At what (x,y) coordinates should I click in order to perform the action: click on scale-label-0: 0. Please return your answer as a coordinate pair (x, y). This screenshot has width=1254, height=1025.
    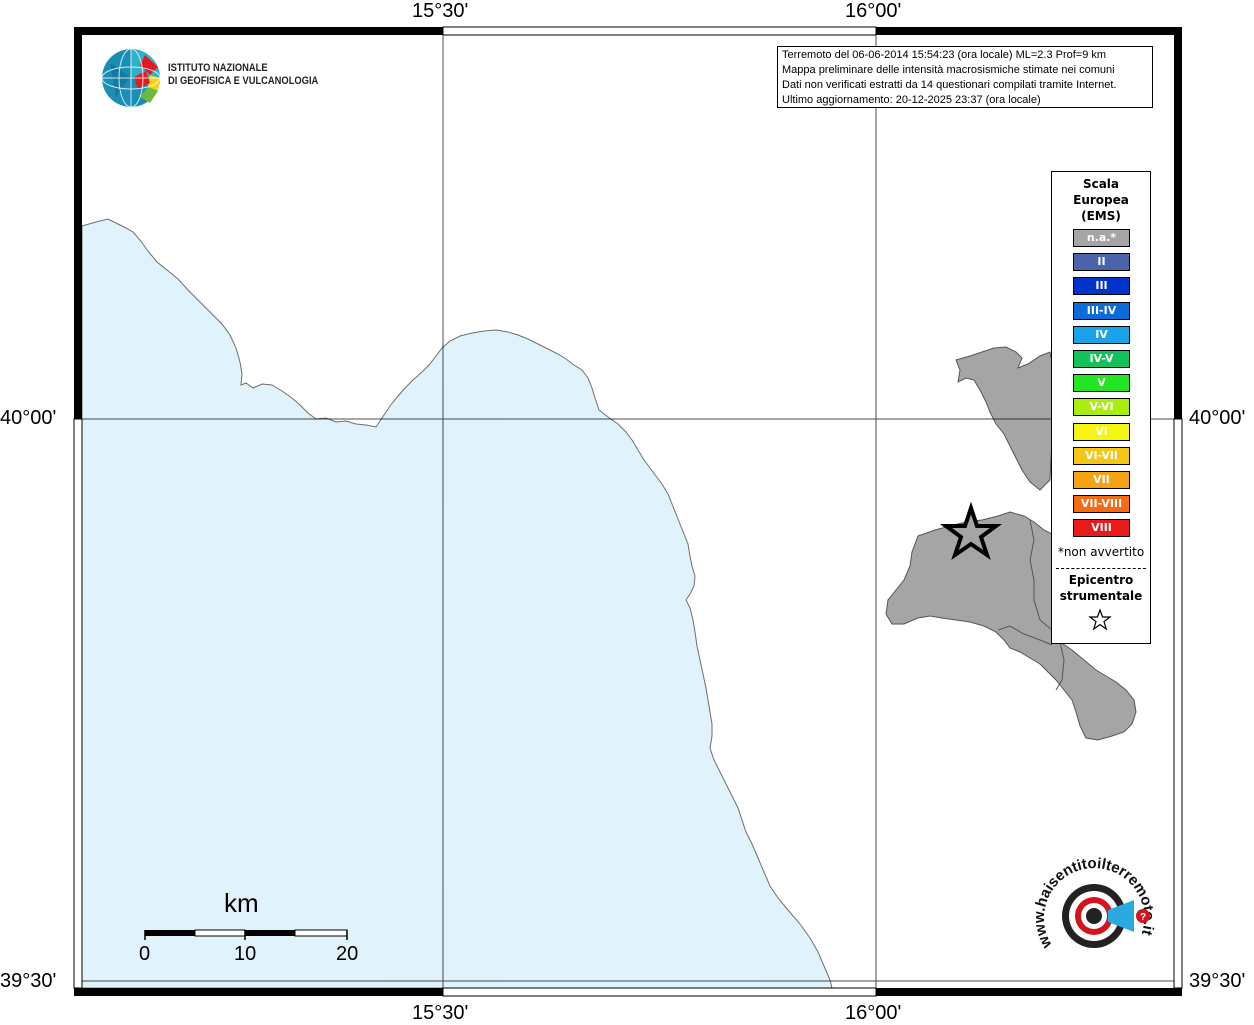
    Looking at the image, I should click on (145, 954).